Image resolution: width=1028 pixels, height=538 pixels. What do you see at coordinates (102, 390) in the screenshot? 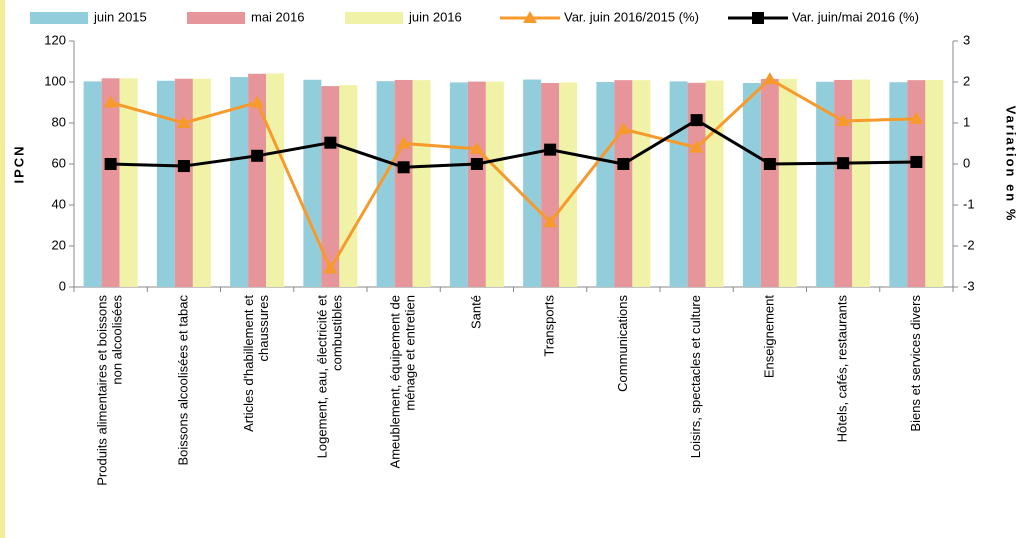
I see `x-tick-label: Produits alimentaires et boissons` at bounding box center [102, 390].